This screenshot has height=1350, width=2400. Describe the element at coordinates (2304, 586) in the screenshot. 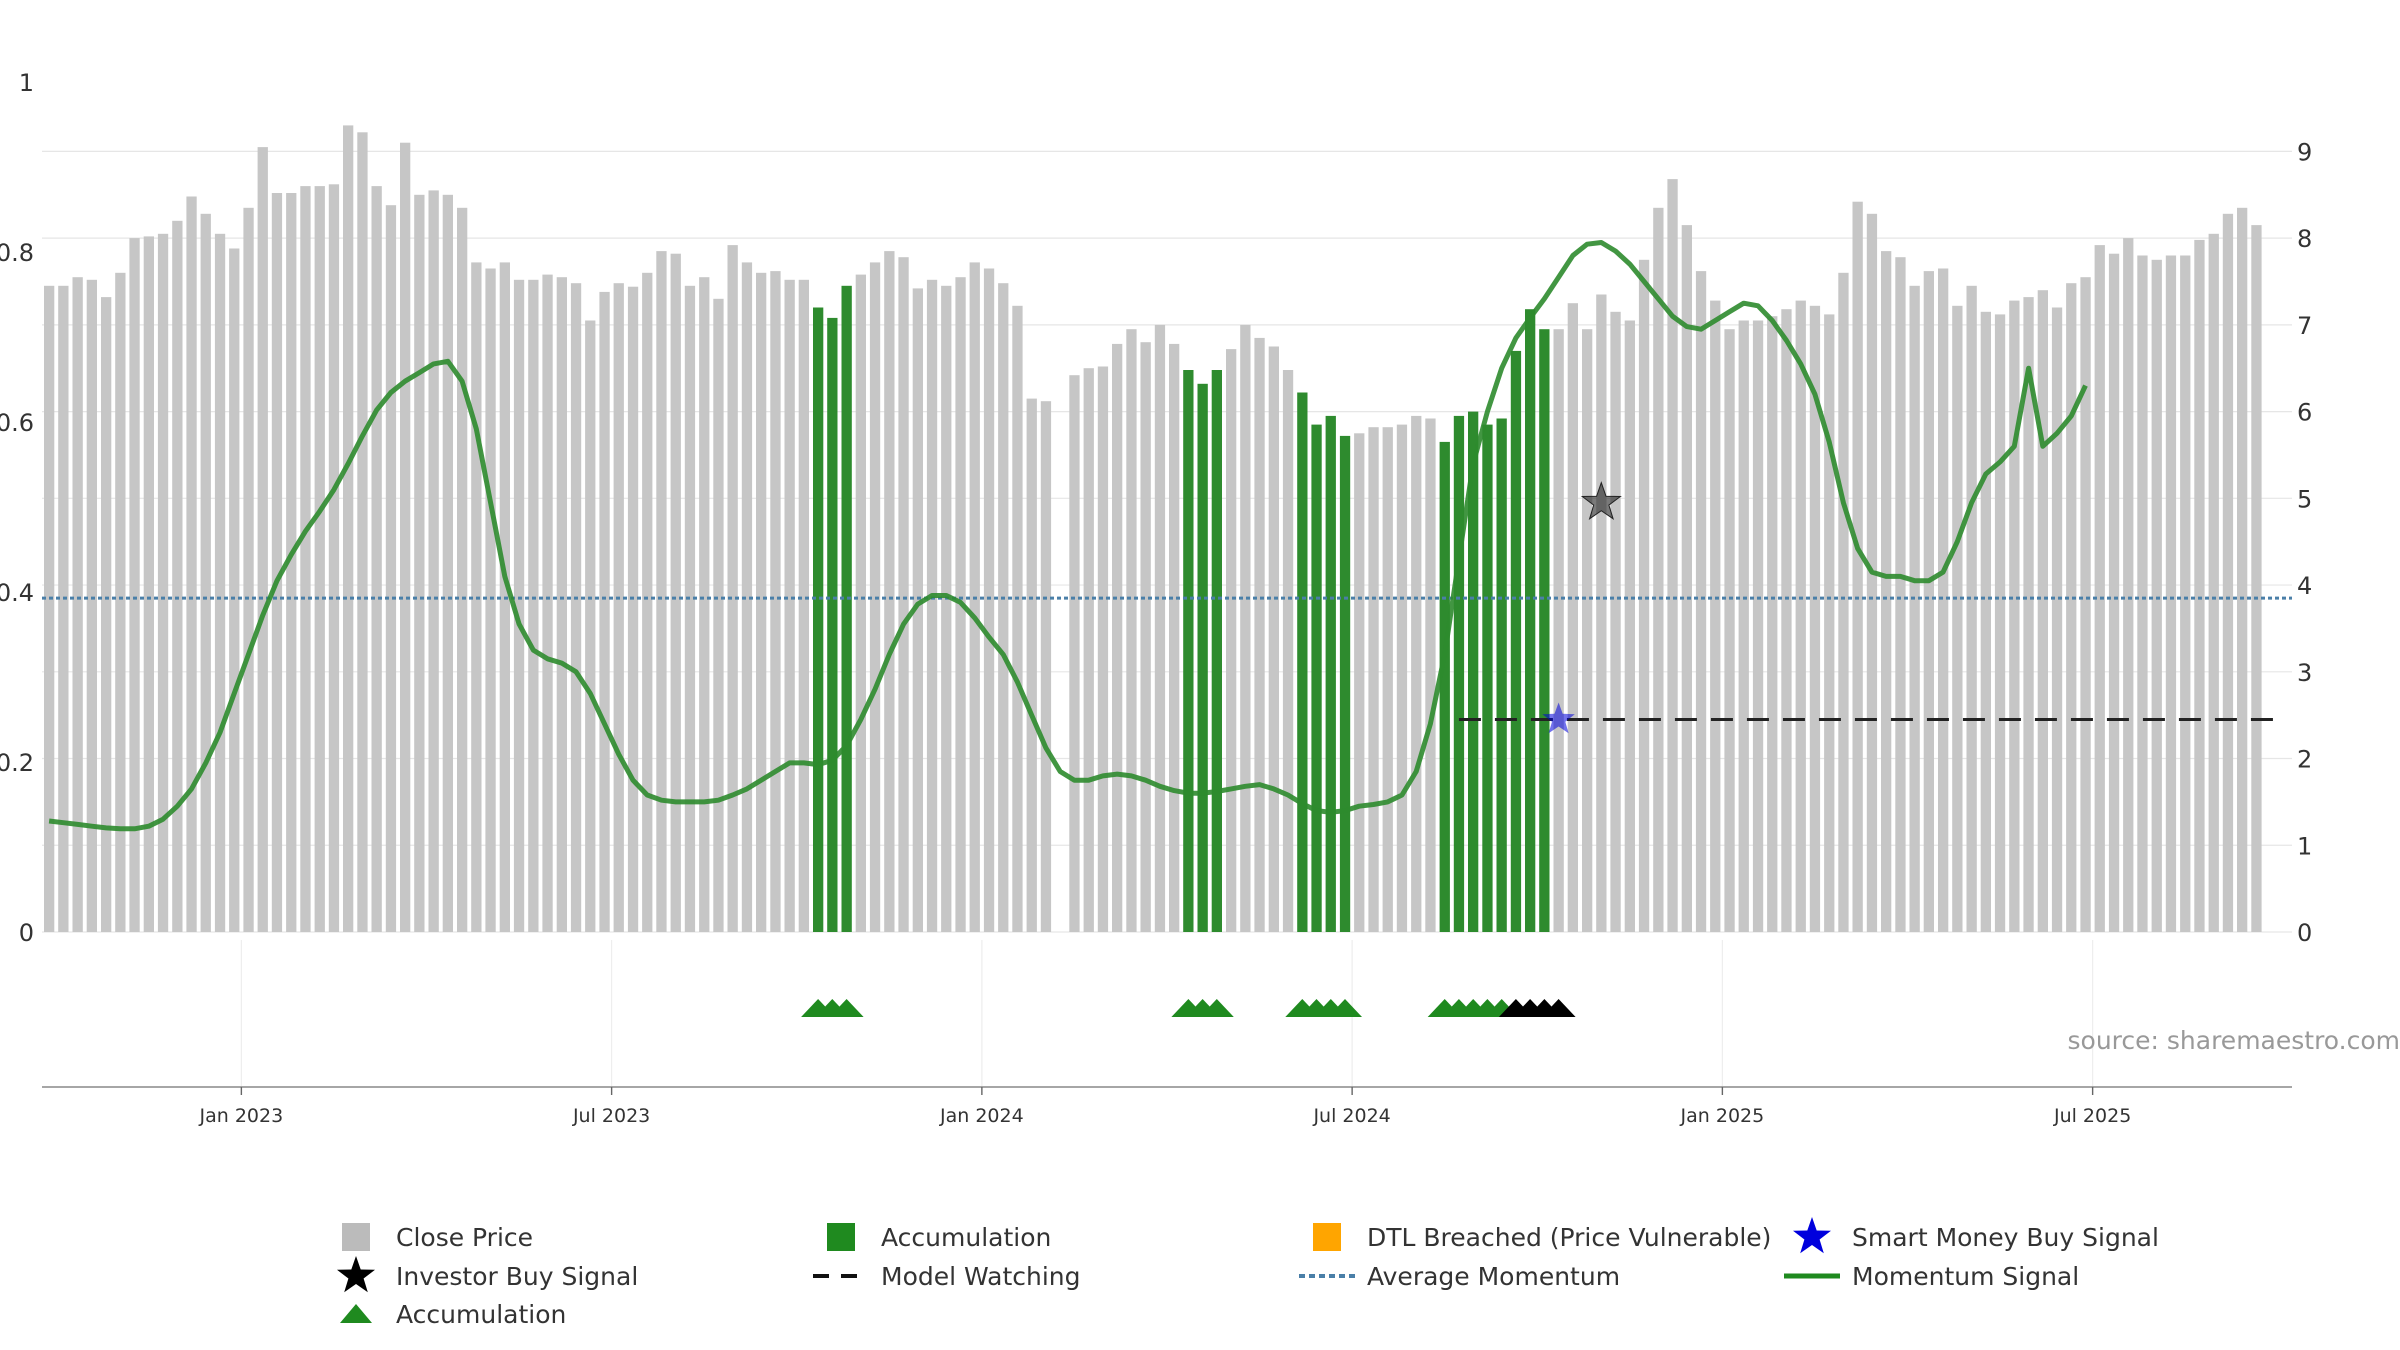

I see `right-tick-label: 4` at that location.